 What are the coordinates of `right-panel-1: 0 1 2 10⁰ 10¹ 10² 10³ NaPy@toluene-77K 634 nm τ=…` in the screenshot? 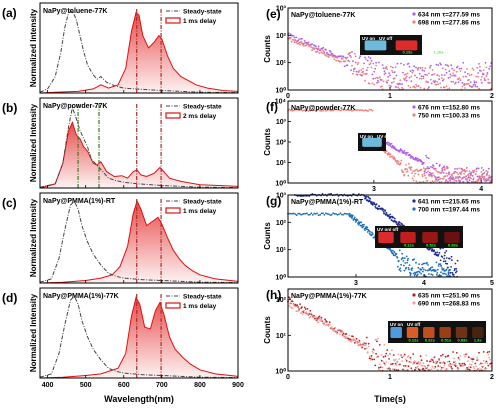 It's located at (378, 53).